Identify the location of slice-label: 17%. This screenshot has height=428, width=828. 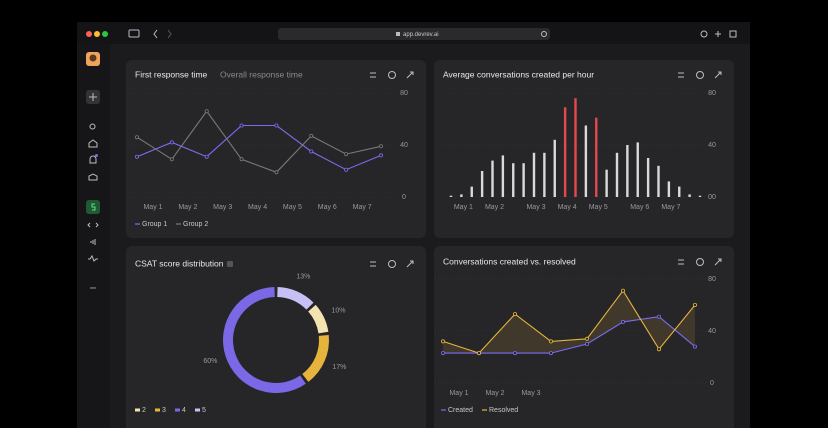
(339, 367).